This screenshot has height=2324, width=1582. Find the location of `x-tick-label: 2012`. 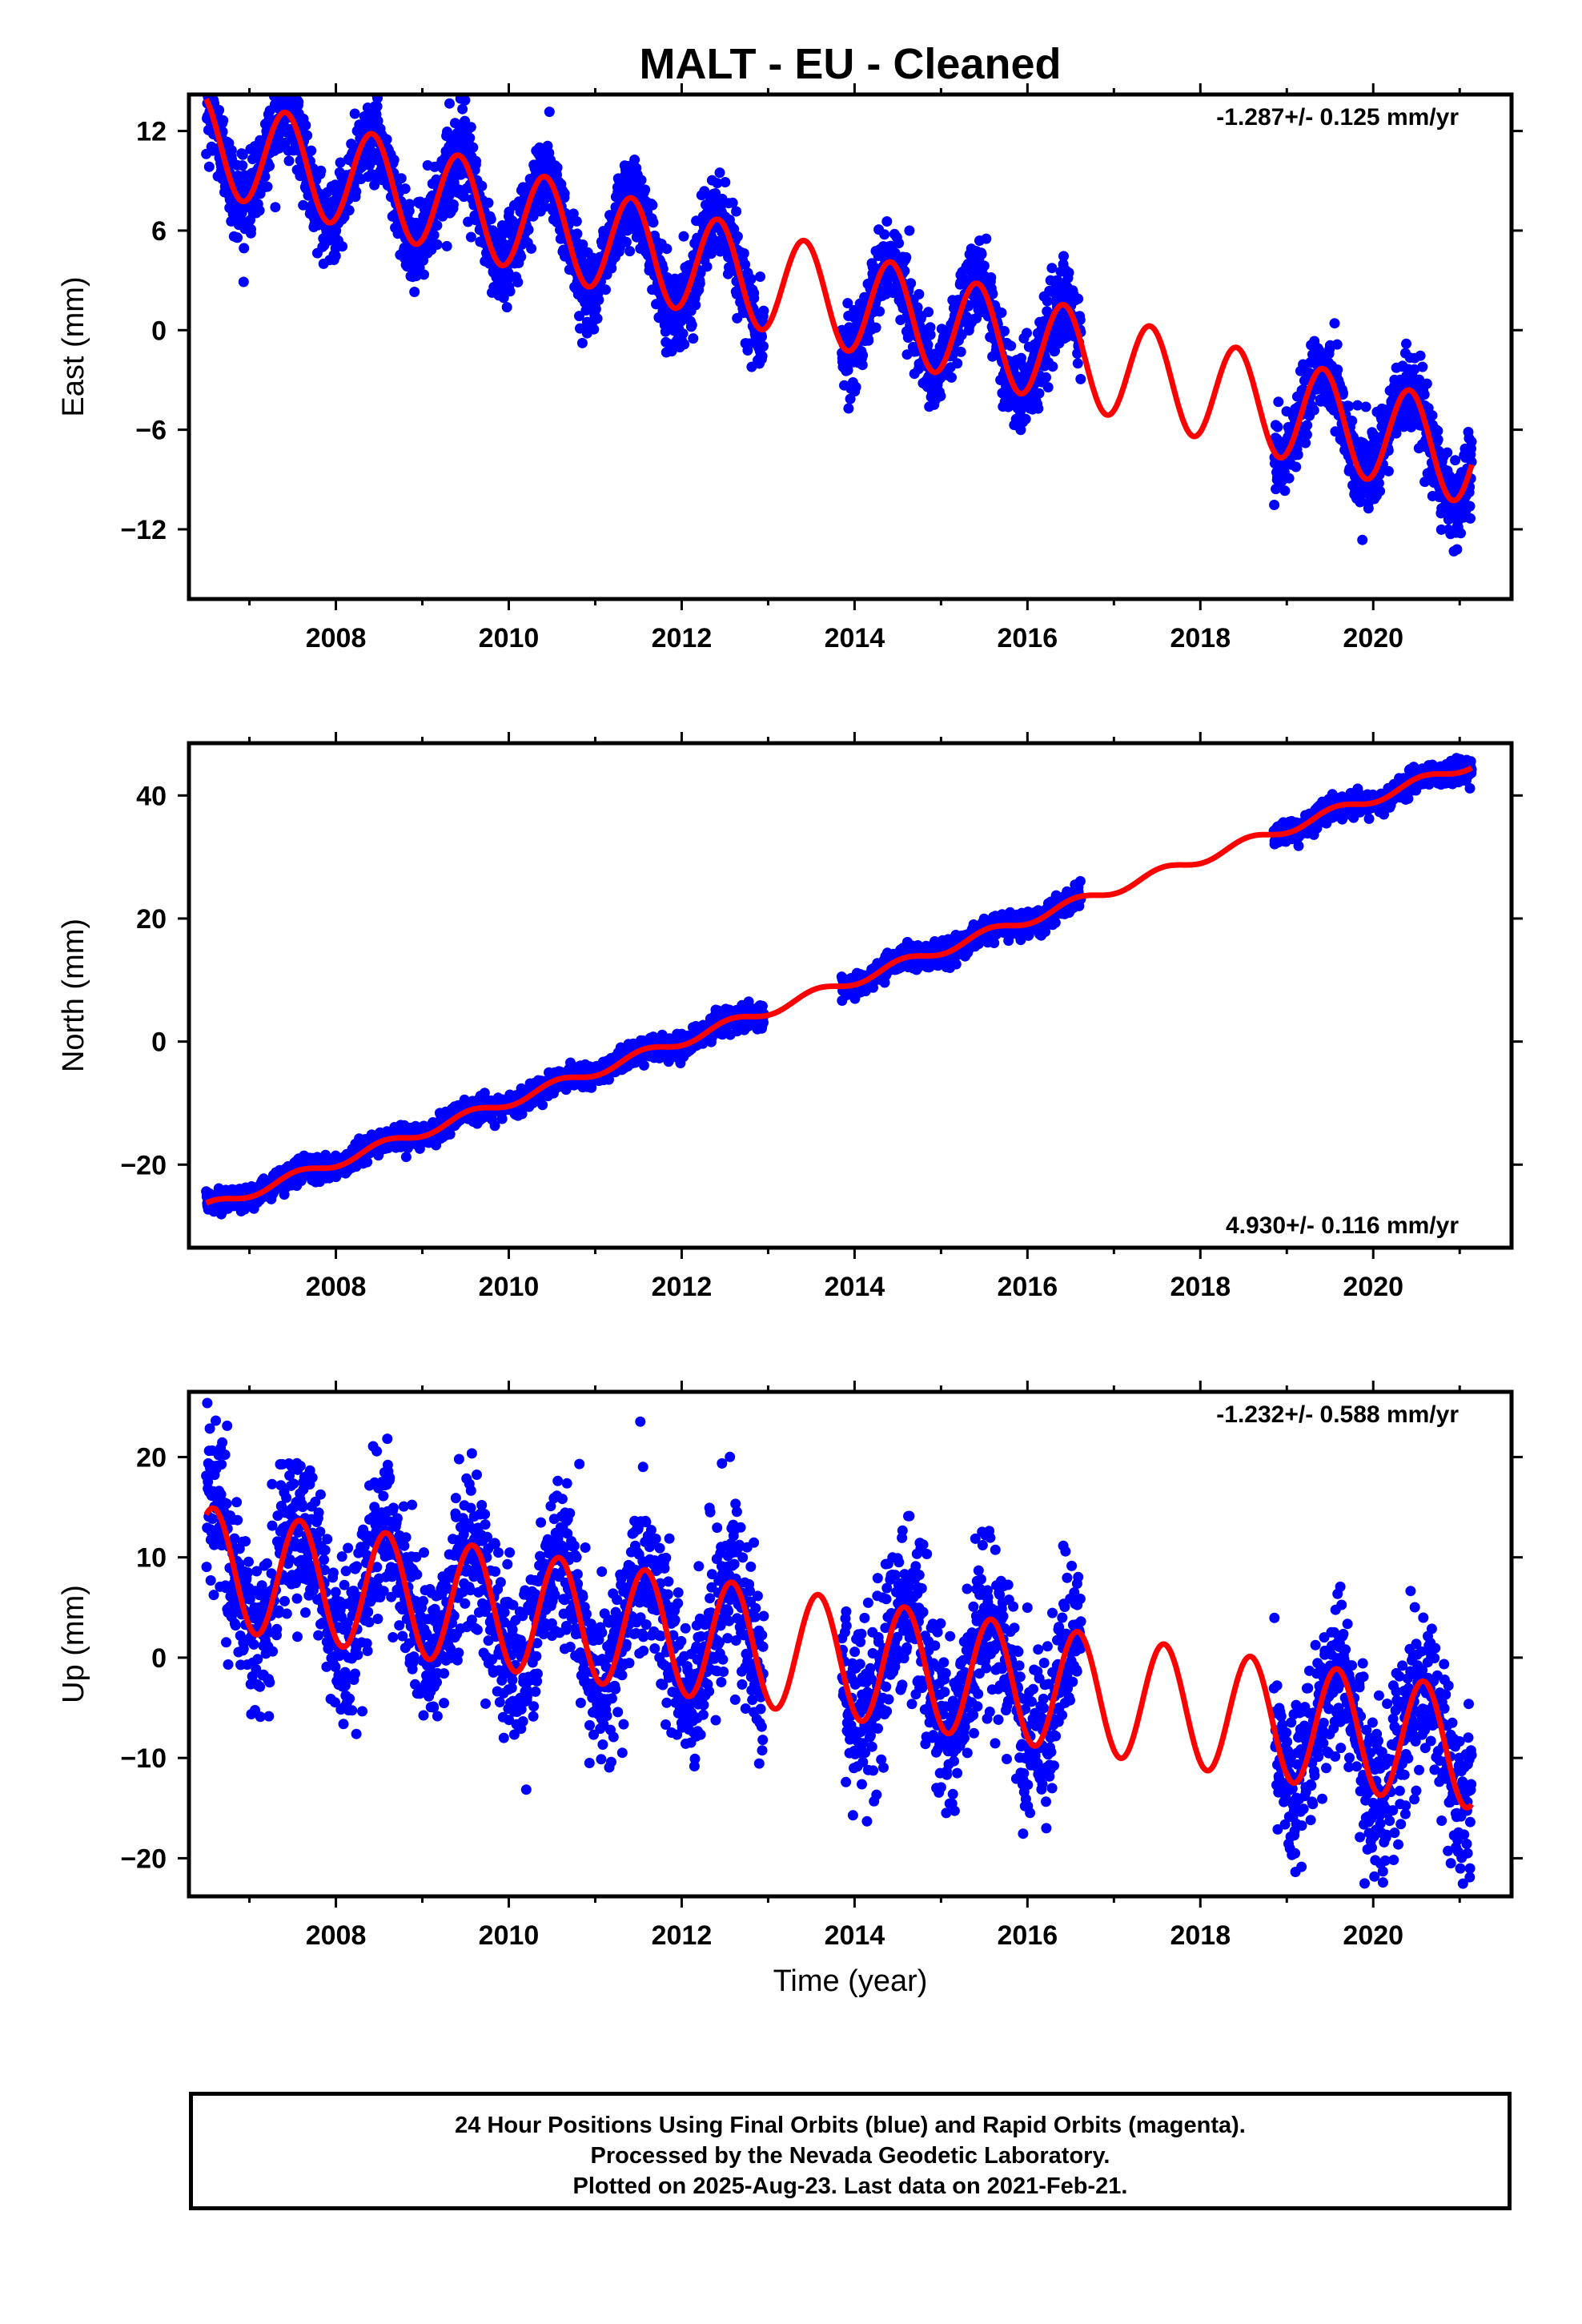

x-tick-label: 2012 is located at coordinates (683, 638).